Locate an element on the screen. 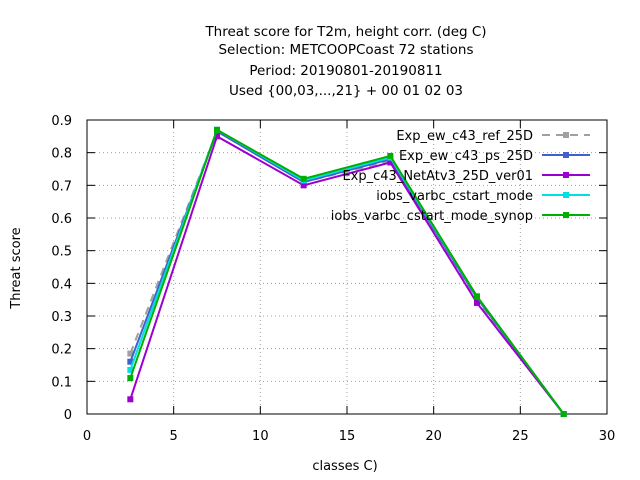 This screenshot has width=640, height=480. legend-label: iobs_varbc_cstart_mode_synop is located at coordinates (432, 216).